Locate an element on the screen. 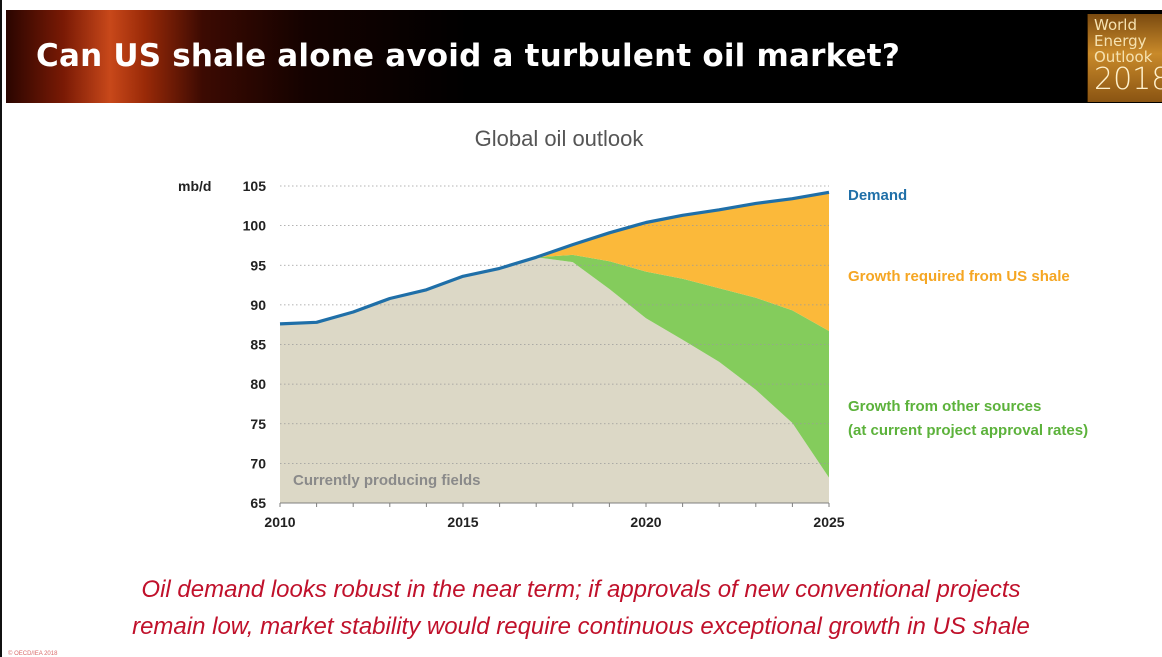  y-tick-label-100: 100 is located at coordinates (255, 226).